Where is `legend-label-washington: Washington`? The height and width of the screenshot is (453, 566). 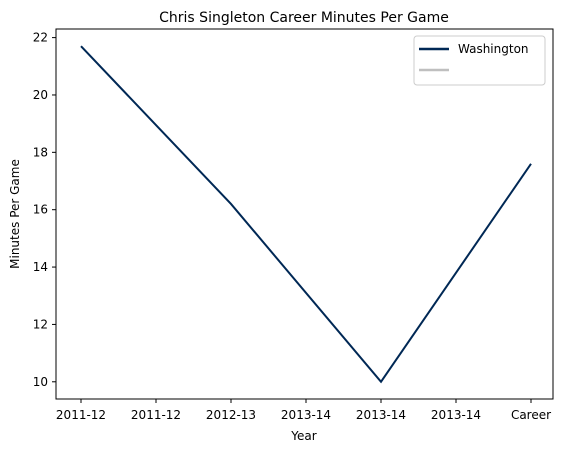 legend-label-washington: Washington is located at coordinates (493, 49).